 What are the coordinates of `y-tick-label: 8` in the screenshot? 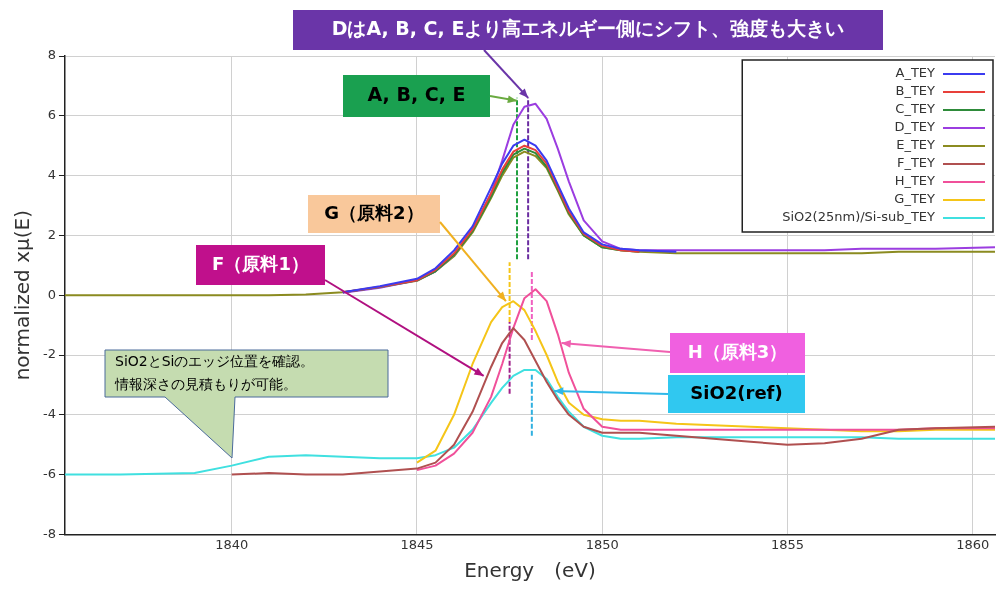 It's located at (51, 55).